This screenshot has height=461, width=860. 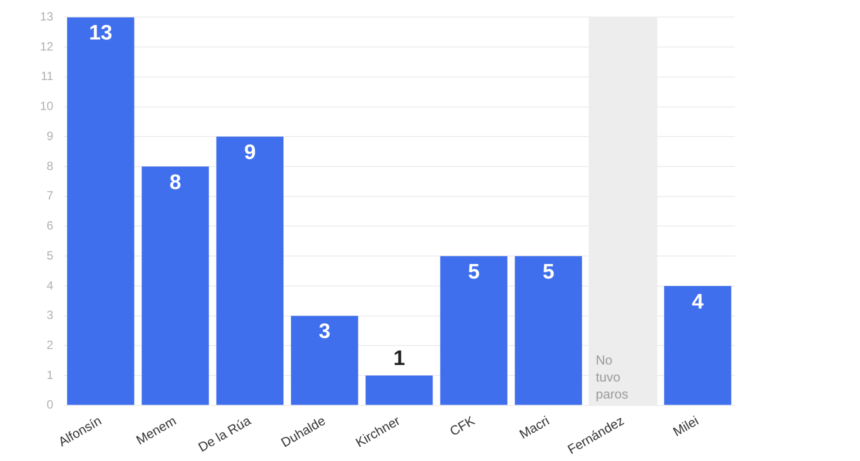 I want to click on x-tick-label: De la Rúa, so click(x=225, y=433).